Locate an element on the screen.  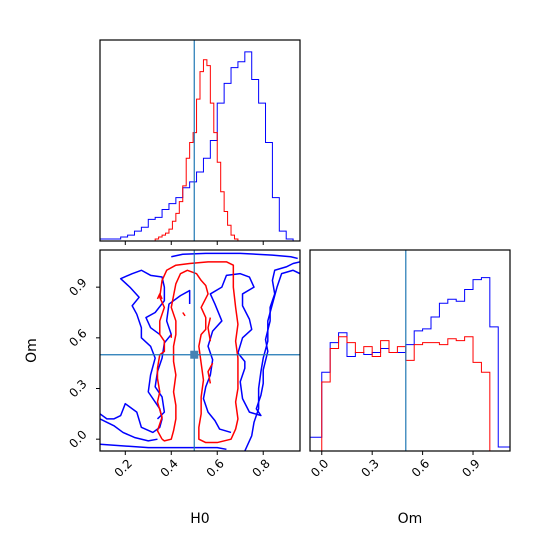
om-x-axis-label: Om is located at coordinates (410, 519).